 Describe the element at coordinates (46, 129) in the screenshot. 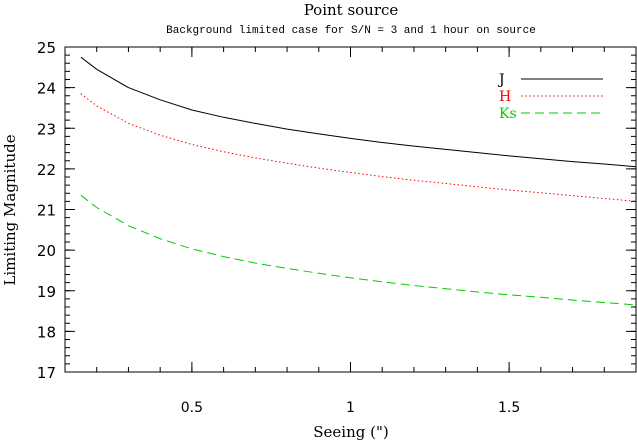

I see `y-tick-label: 23` at that location.